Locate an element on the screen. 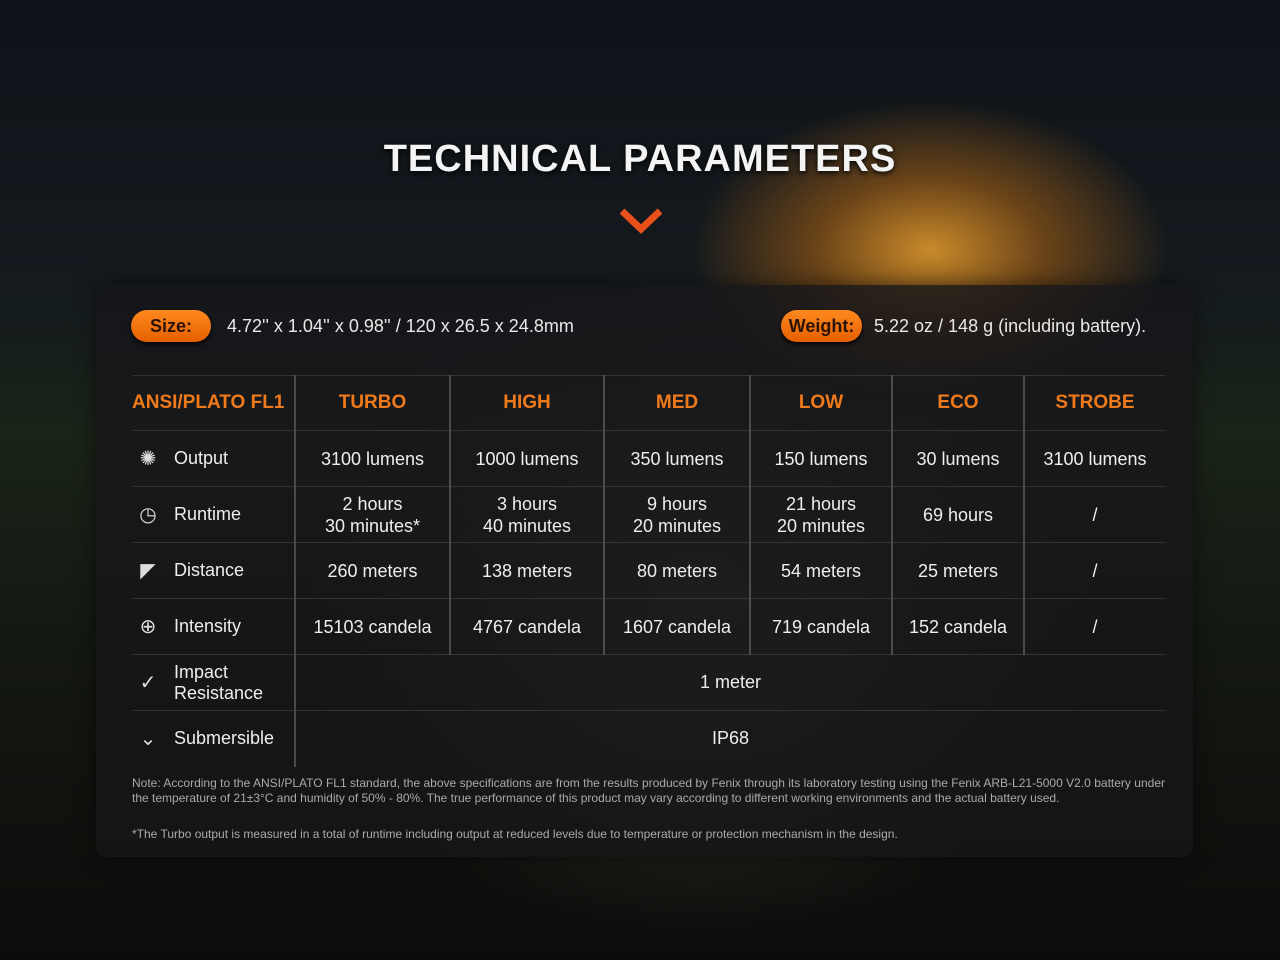 The height and width of the screenshot is (960, 1280). row-label: Output is located at coordinates (201, 458).